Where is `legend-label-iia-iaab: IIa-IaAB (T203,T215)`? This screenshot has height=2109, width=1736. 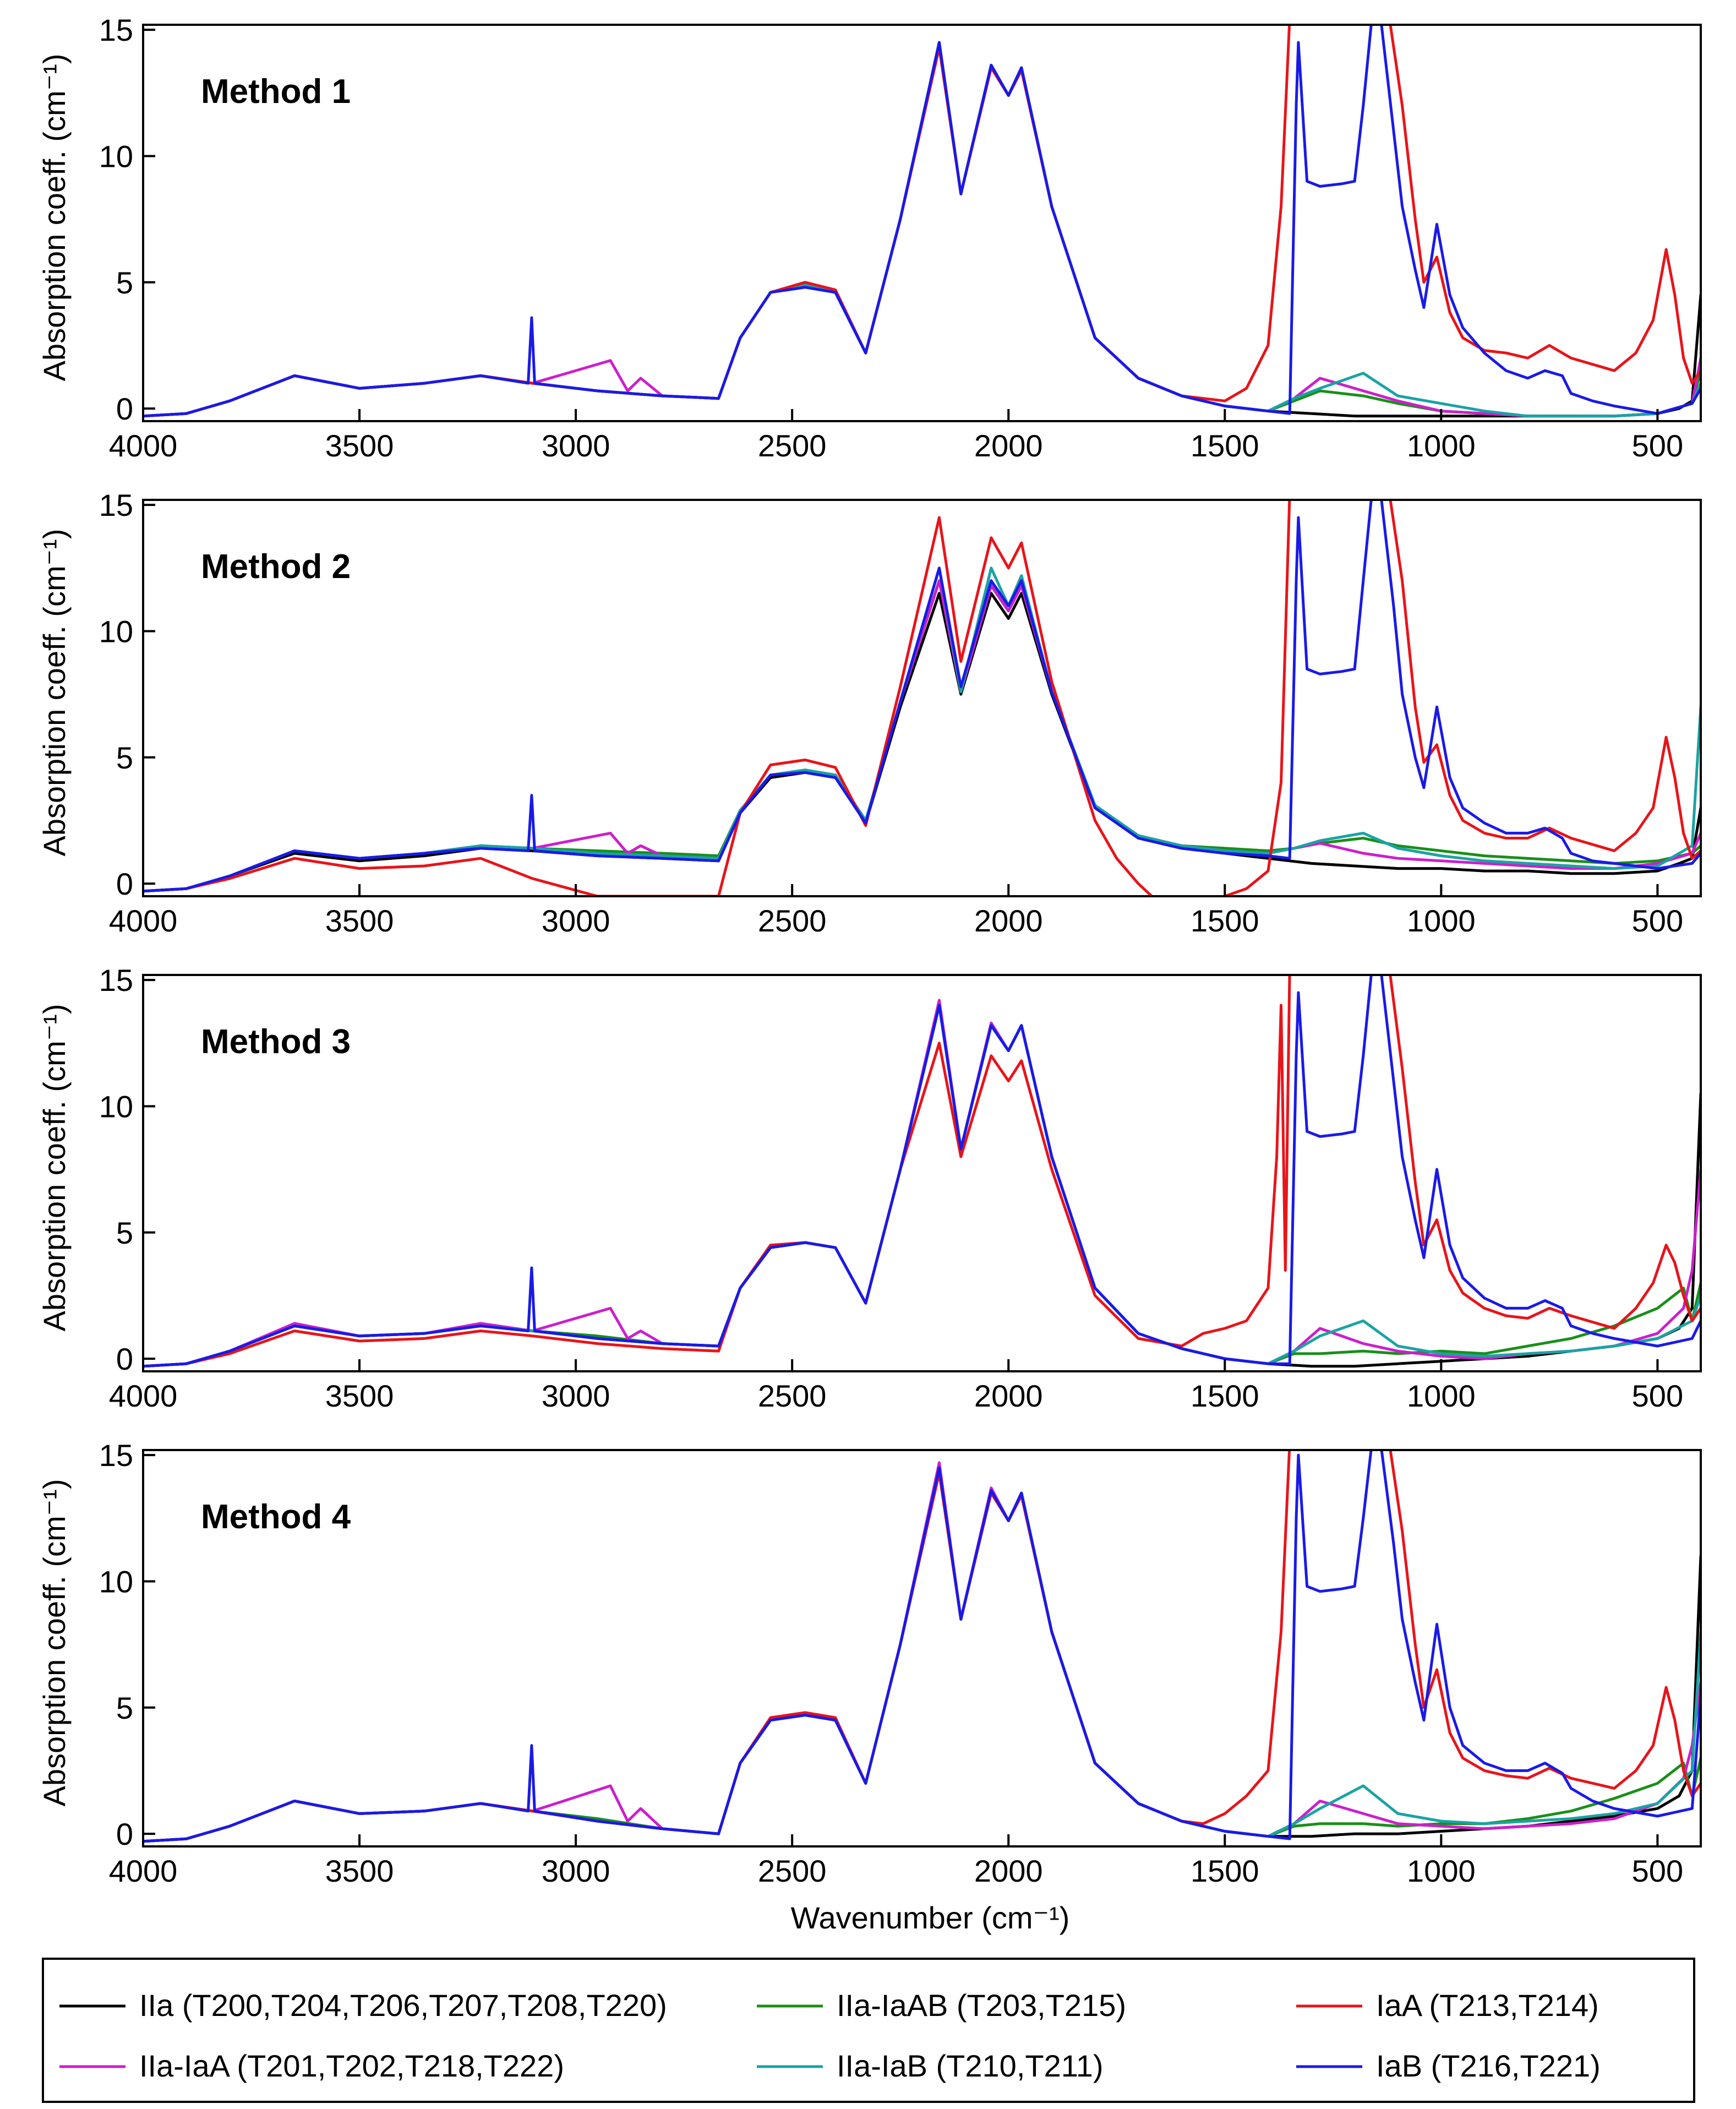 legend-label-iia-iaab: IIa-IaAB (T203,T215) is located at coordinates (982, 2006).